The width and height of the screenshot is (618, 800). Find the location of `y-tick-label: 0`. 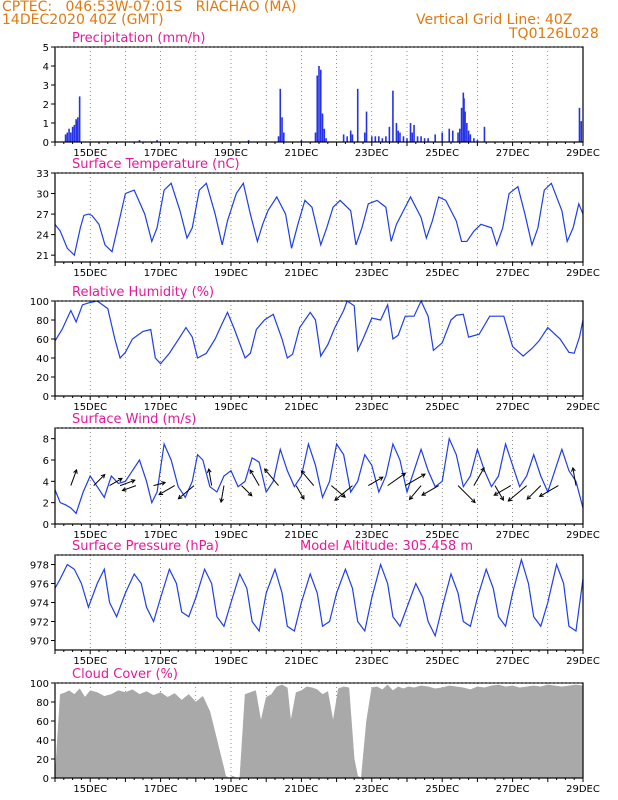

y-tick-label: 0 is located at coordinates (46, 525).